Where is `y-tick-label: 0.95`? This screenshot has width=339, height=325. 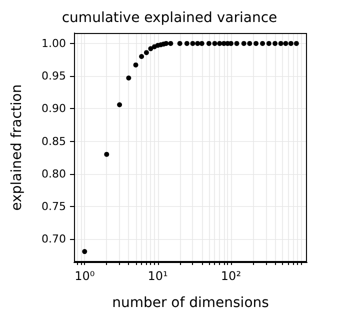 y-tick-label: 0.95 is located at coordinates (54, 76).